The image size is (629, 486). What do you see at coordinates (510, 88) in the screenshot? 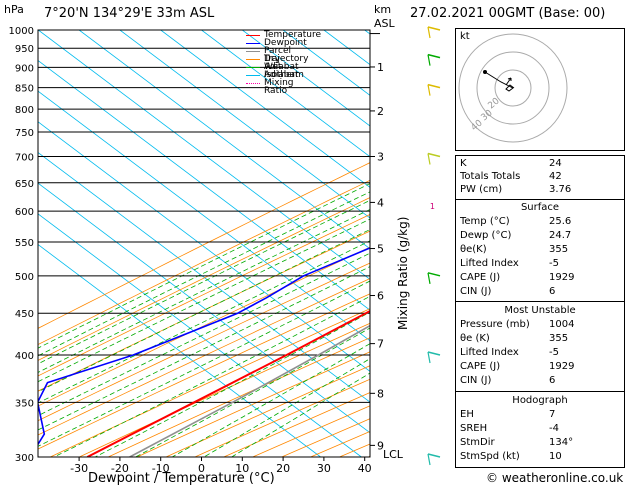
I see `hodograph-trace` at bounding box center [510, 88].